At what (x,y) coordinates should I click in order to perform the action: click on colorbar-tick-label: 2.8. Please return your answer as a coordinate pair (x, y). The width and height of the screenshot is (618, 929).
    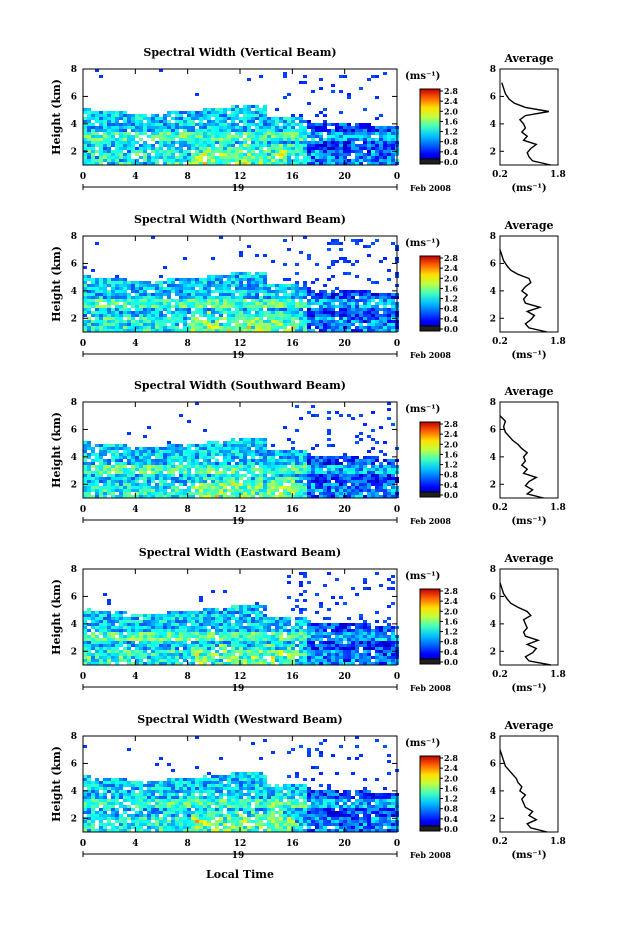
    Looking at the image, I should click on (451, 91).